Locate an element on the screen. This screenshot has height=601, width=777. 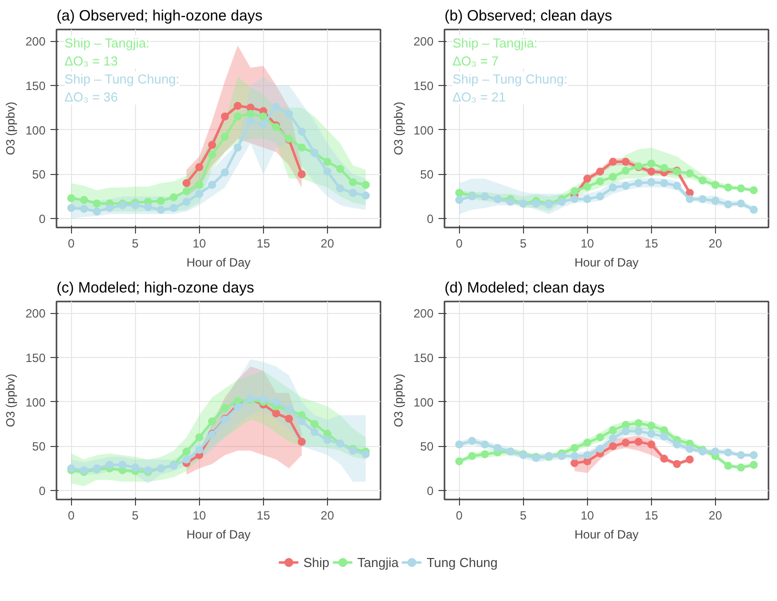
legend-label: Tangjia is located at coordinates (378, 562).